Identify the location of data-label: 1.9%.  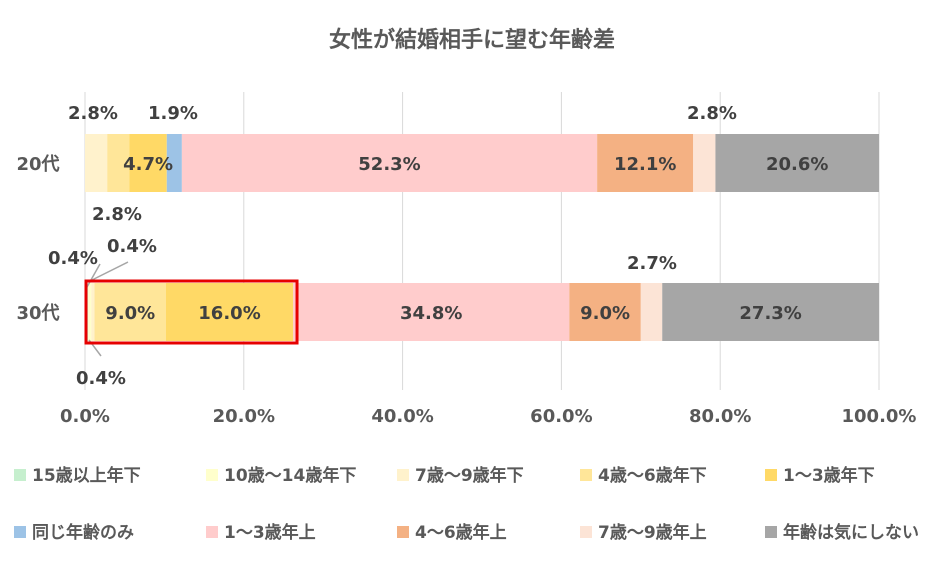
(173, 113).